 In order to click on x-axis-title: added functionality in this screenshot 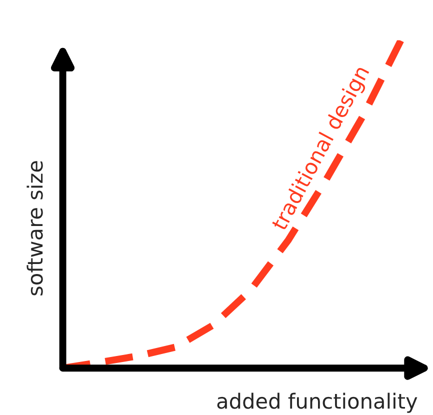, I will do `click(317, 402)`.